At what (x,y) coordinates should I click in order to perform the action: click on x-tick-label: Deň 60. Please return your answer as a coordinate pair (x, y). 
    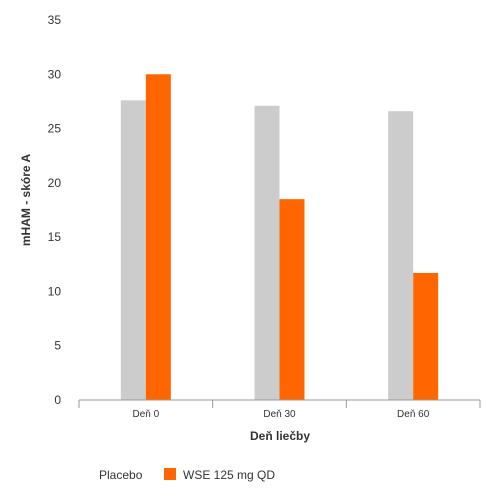
    Looking at the image, I should click on (413, 414).